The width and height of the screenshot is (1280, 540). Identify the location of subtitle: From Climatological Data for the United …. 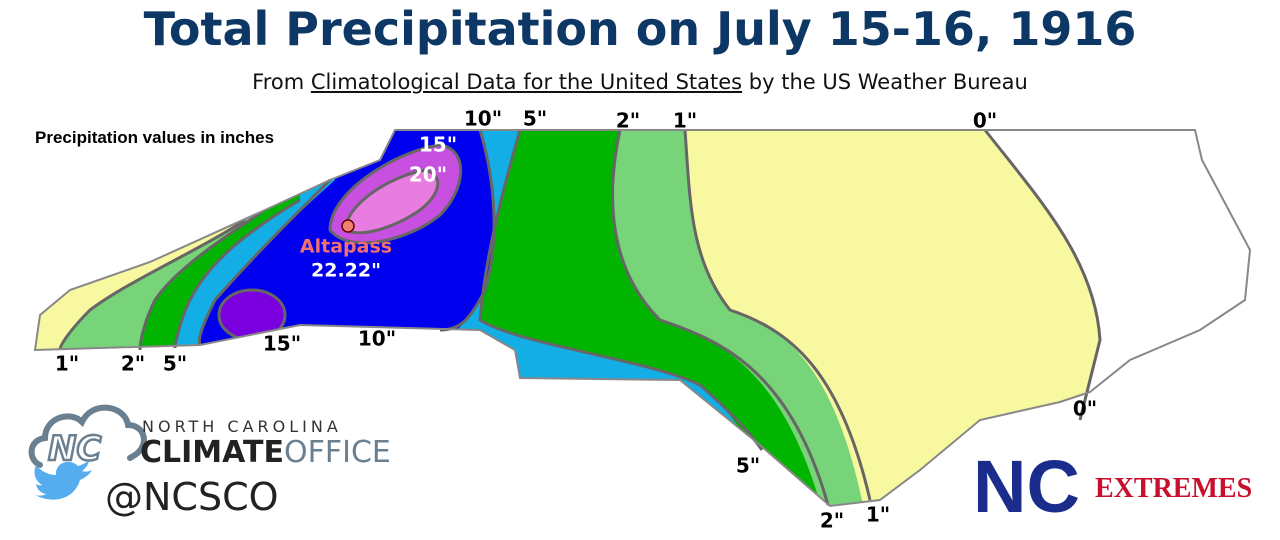
(640, 82).